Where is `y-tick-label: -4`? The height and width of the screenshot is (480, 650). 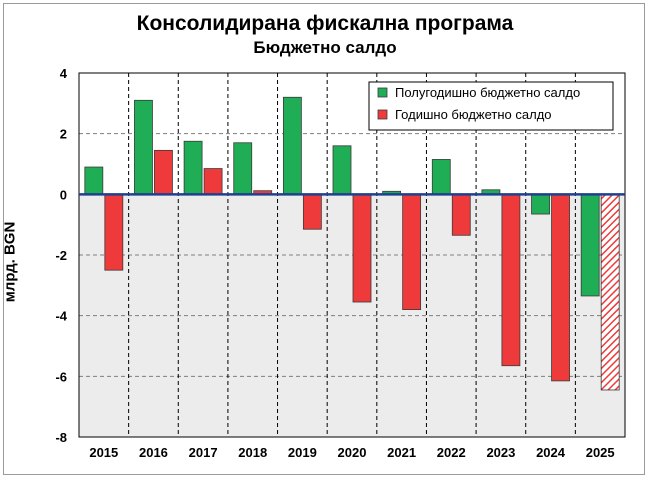 y-tick-label: -4 is located at coordinates (61, 316).